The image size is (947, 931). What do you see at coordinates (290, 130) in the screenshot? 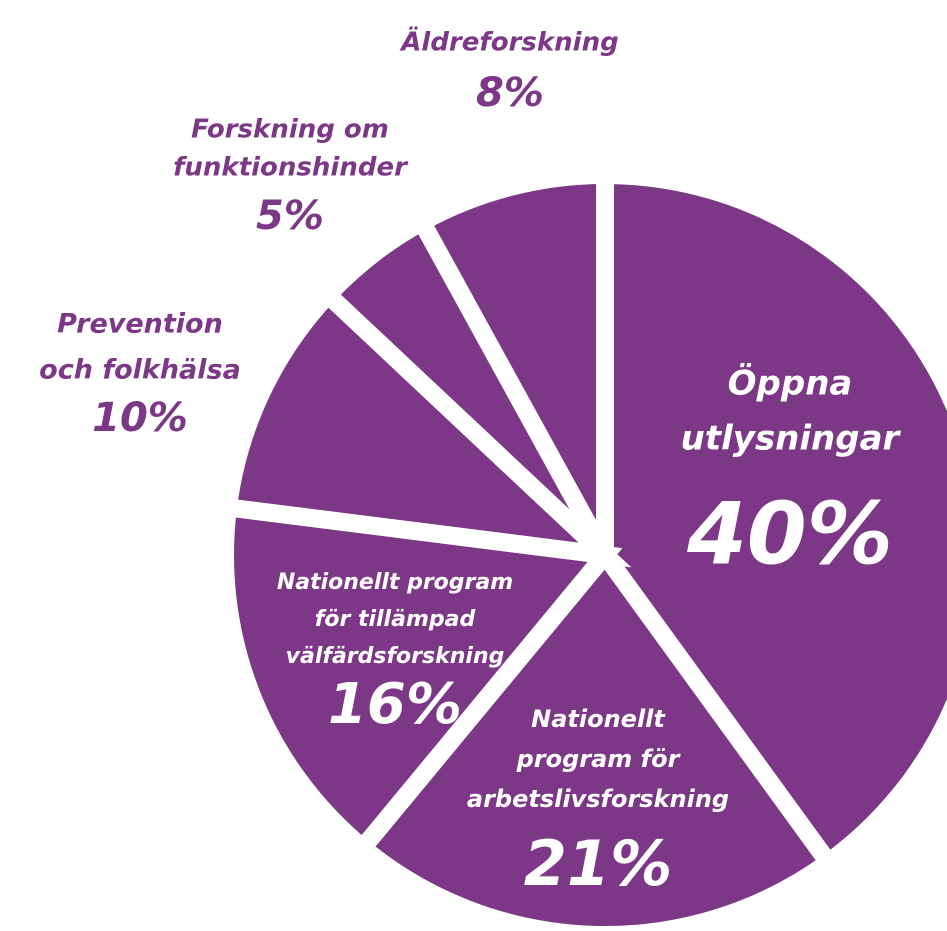
I see `slice-label: Forskning om` at bounding box center [290, 130].